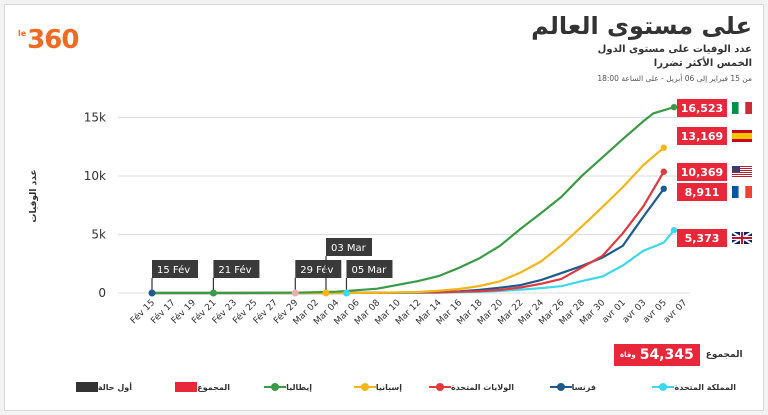 The image size is (768, 415). I want to click on legend-item: المجموع, so click(190, 387).